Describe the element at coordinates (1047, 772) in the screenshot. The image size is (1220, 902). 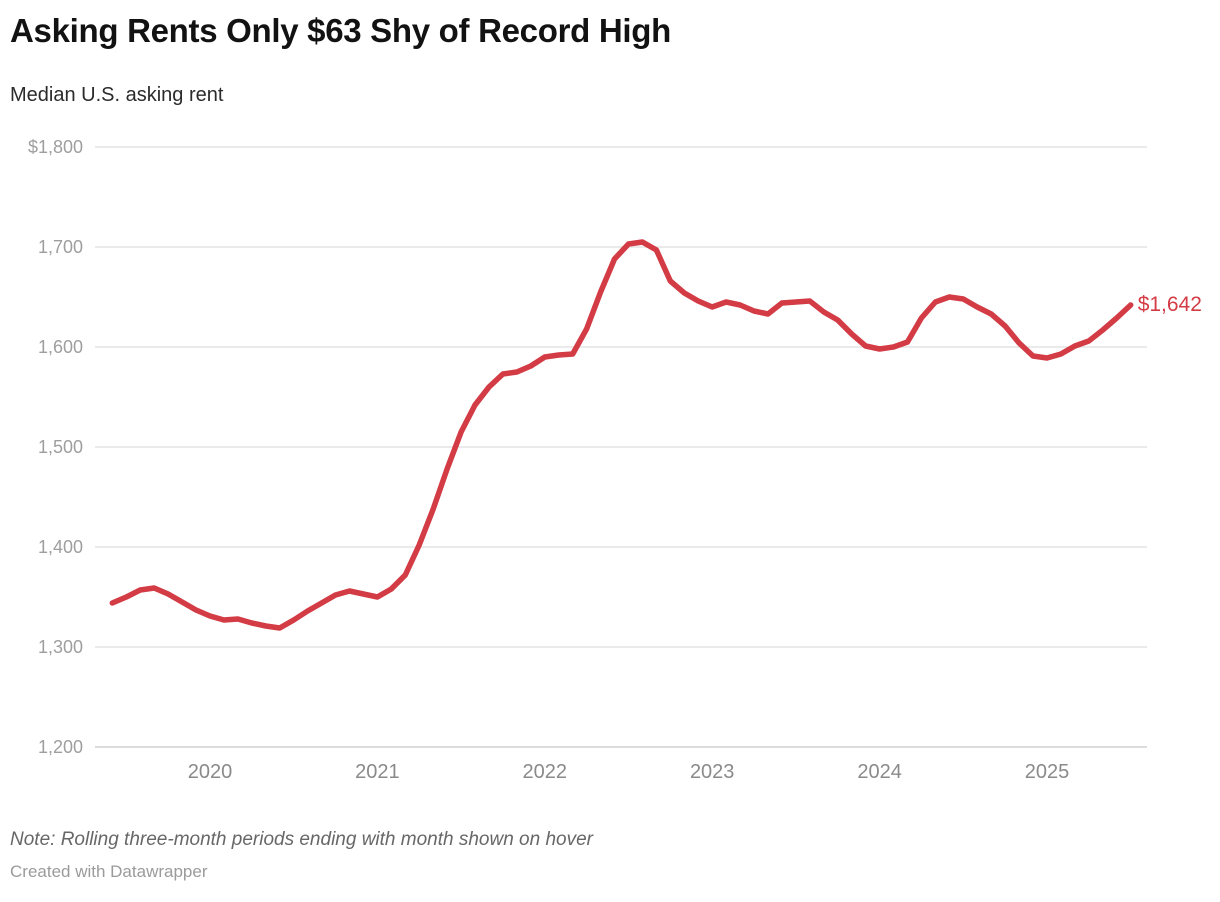
I see `x-axis-label: 2025` at that location.